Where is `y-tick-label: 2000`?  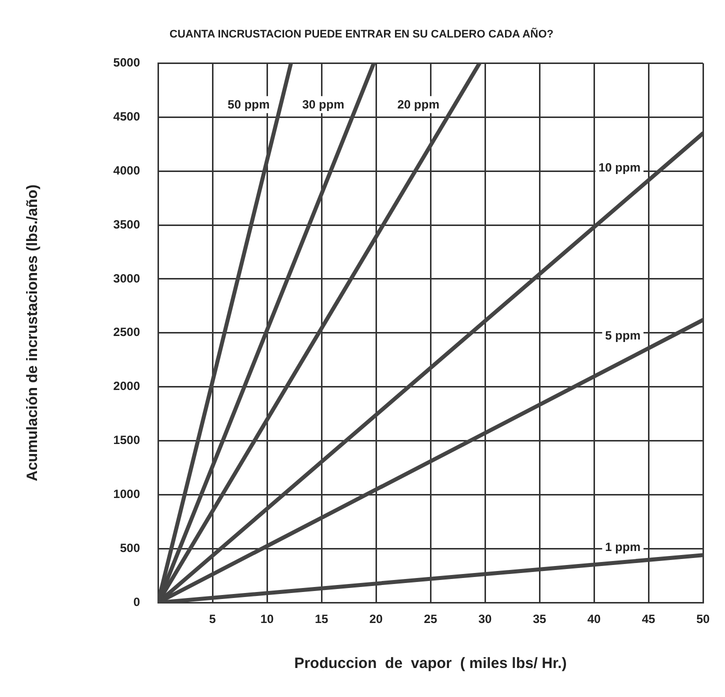
y-tick-label: 2000 is located at coordinates (126, 386).